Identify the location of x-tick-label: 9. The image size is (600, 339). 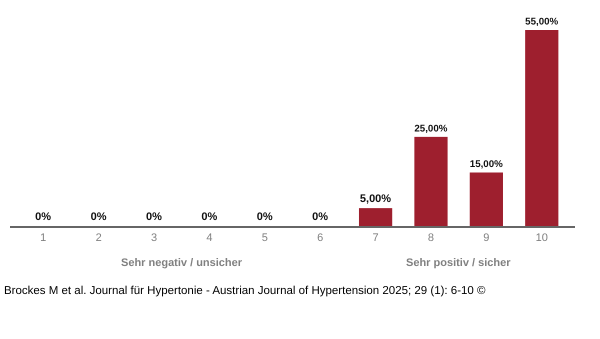
(486, 238).